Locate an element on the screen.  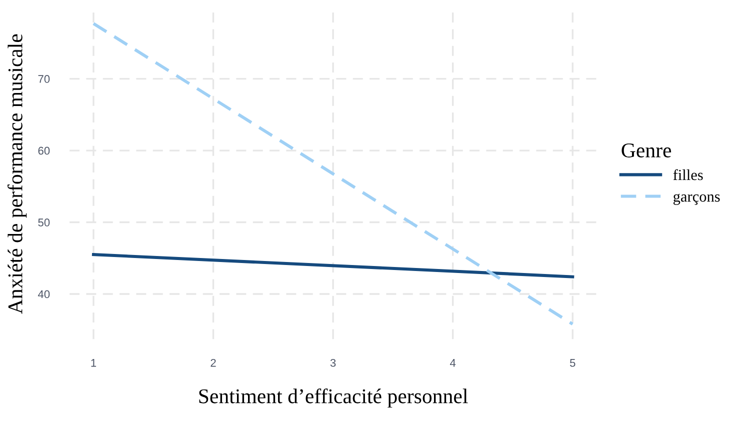
x-tick-label: 5 is located at coordinates (573, 363).